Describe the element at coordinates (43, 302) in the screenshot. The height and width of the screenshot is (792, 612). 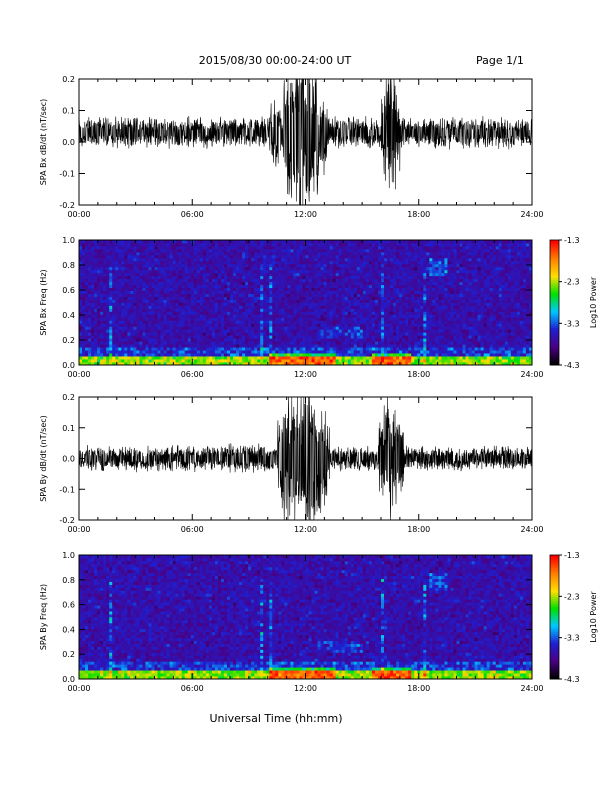
I see `y-axis-label: SPA Bx Freq (Hz)` at that location.